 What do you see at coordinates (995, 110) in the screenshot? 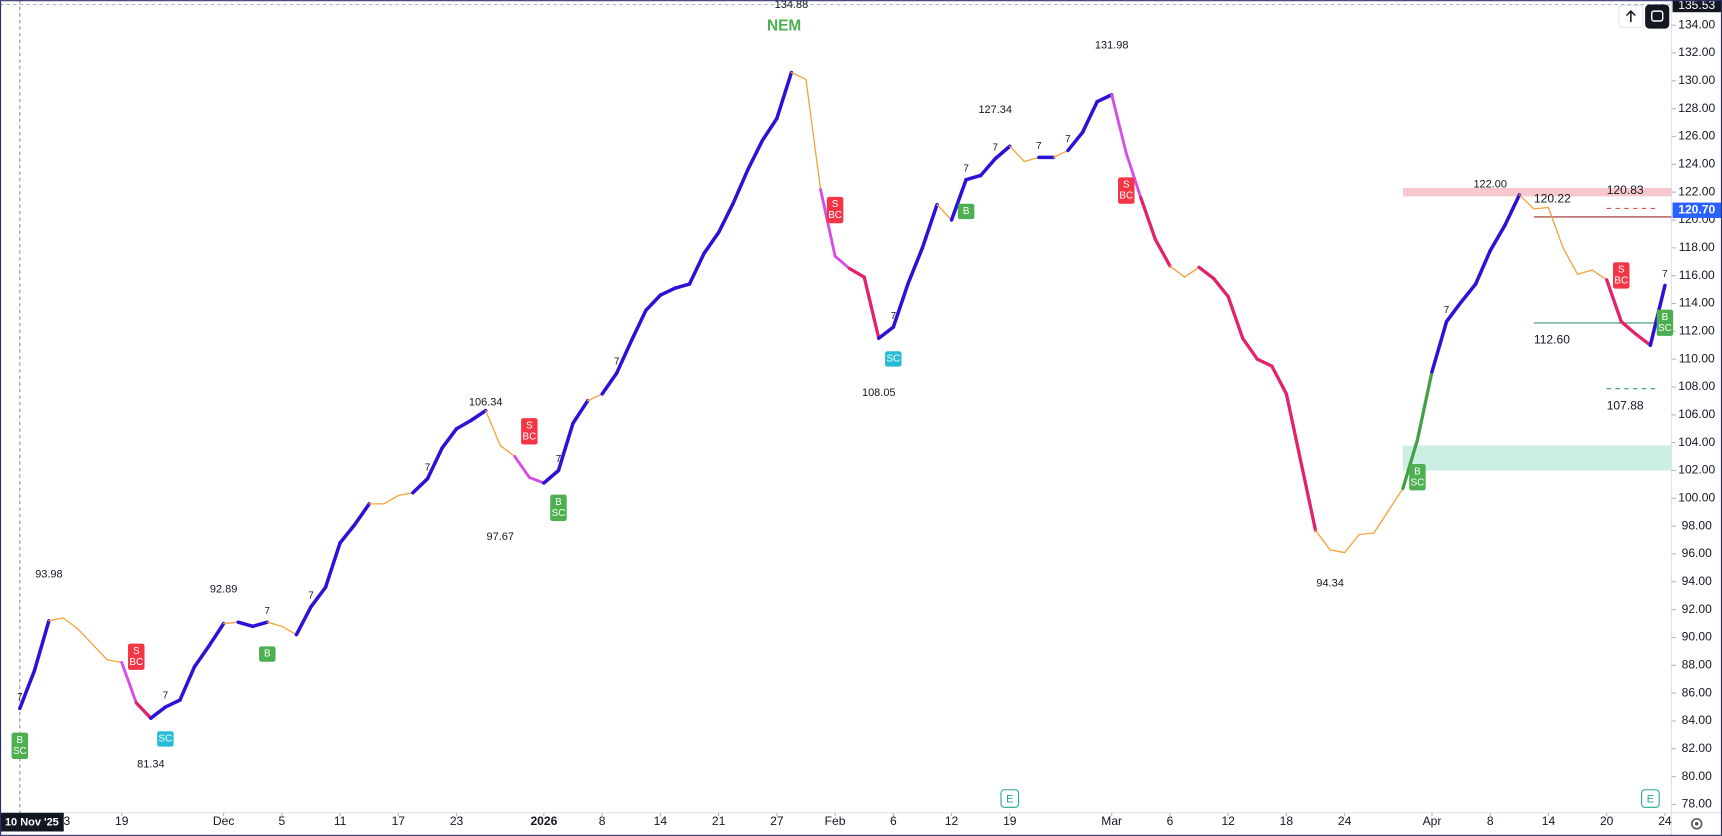
I see `price-annotation: 127.34` at bounding box center [995, 110].